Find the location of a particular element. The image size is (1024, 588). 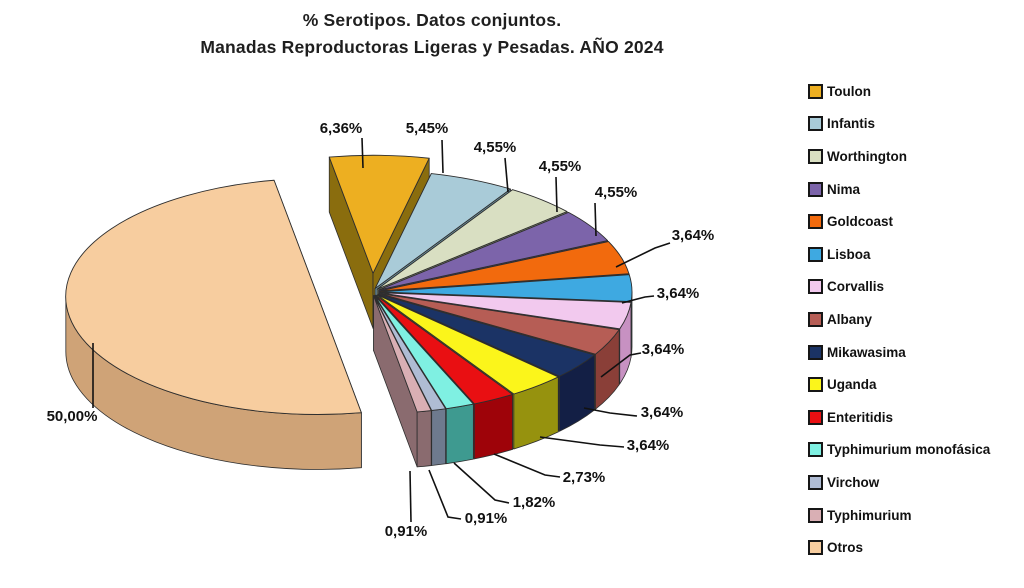

legend-swatch-corvallis is located at coordinates (815, 287).